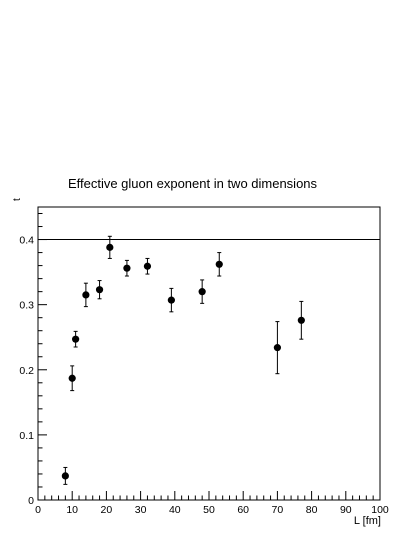  I want to click on x-tick-label: 50, so click(209, 510).